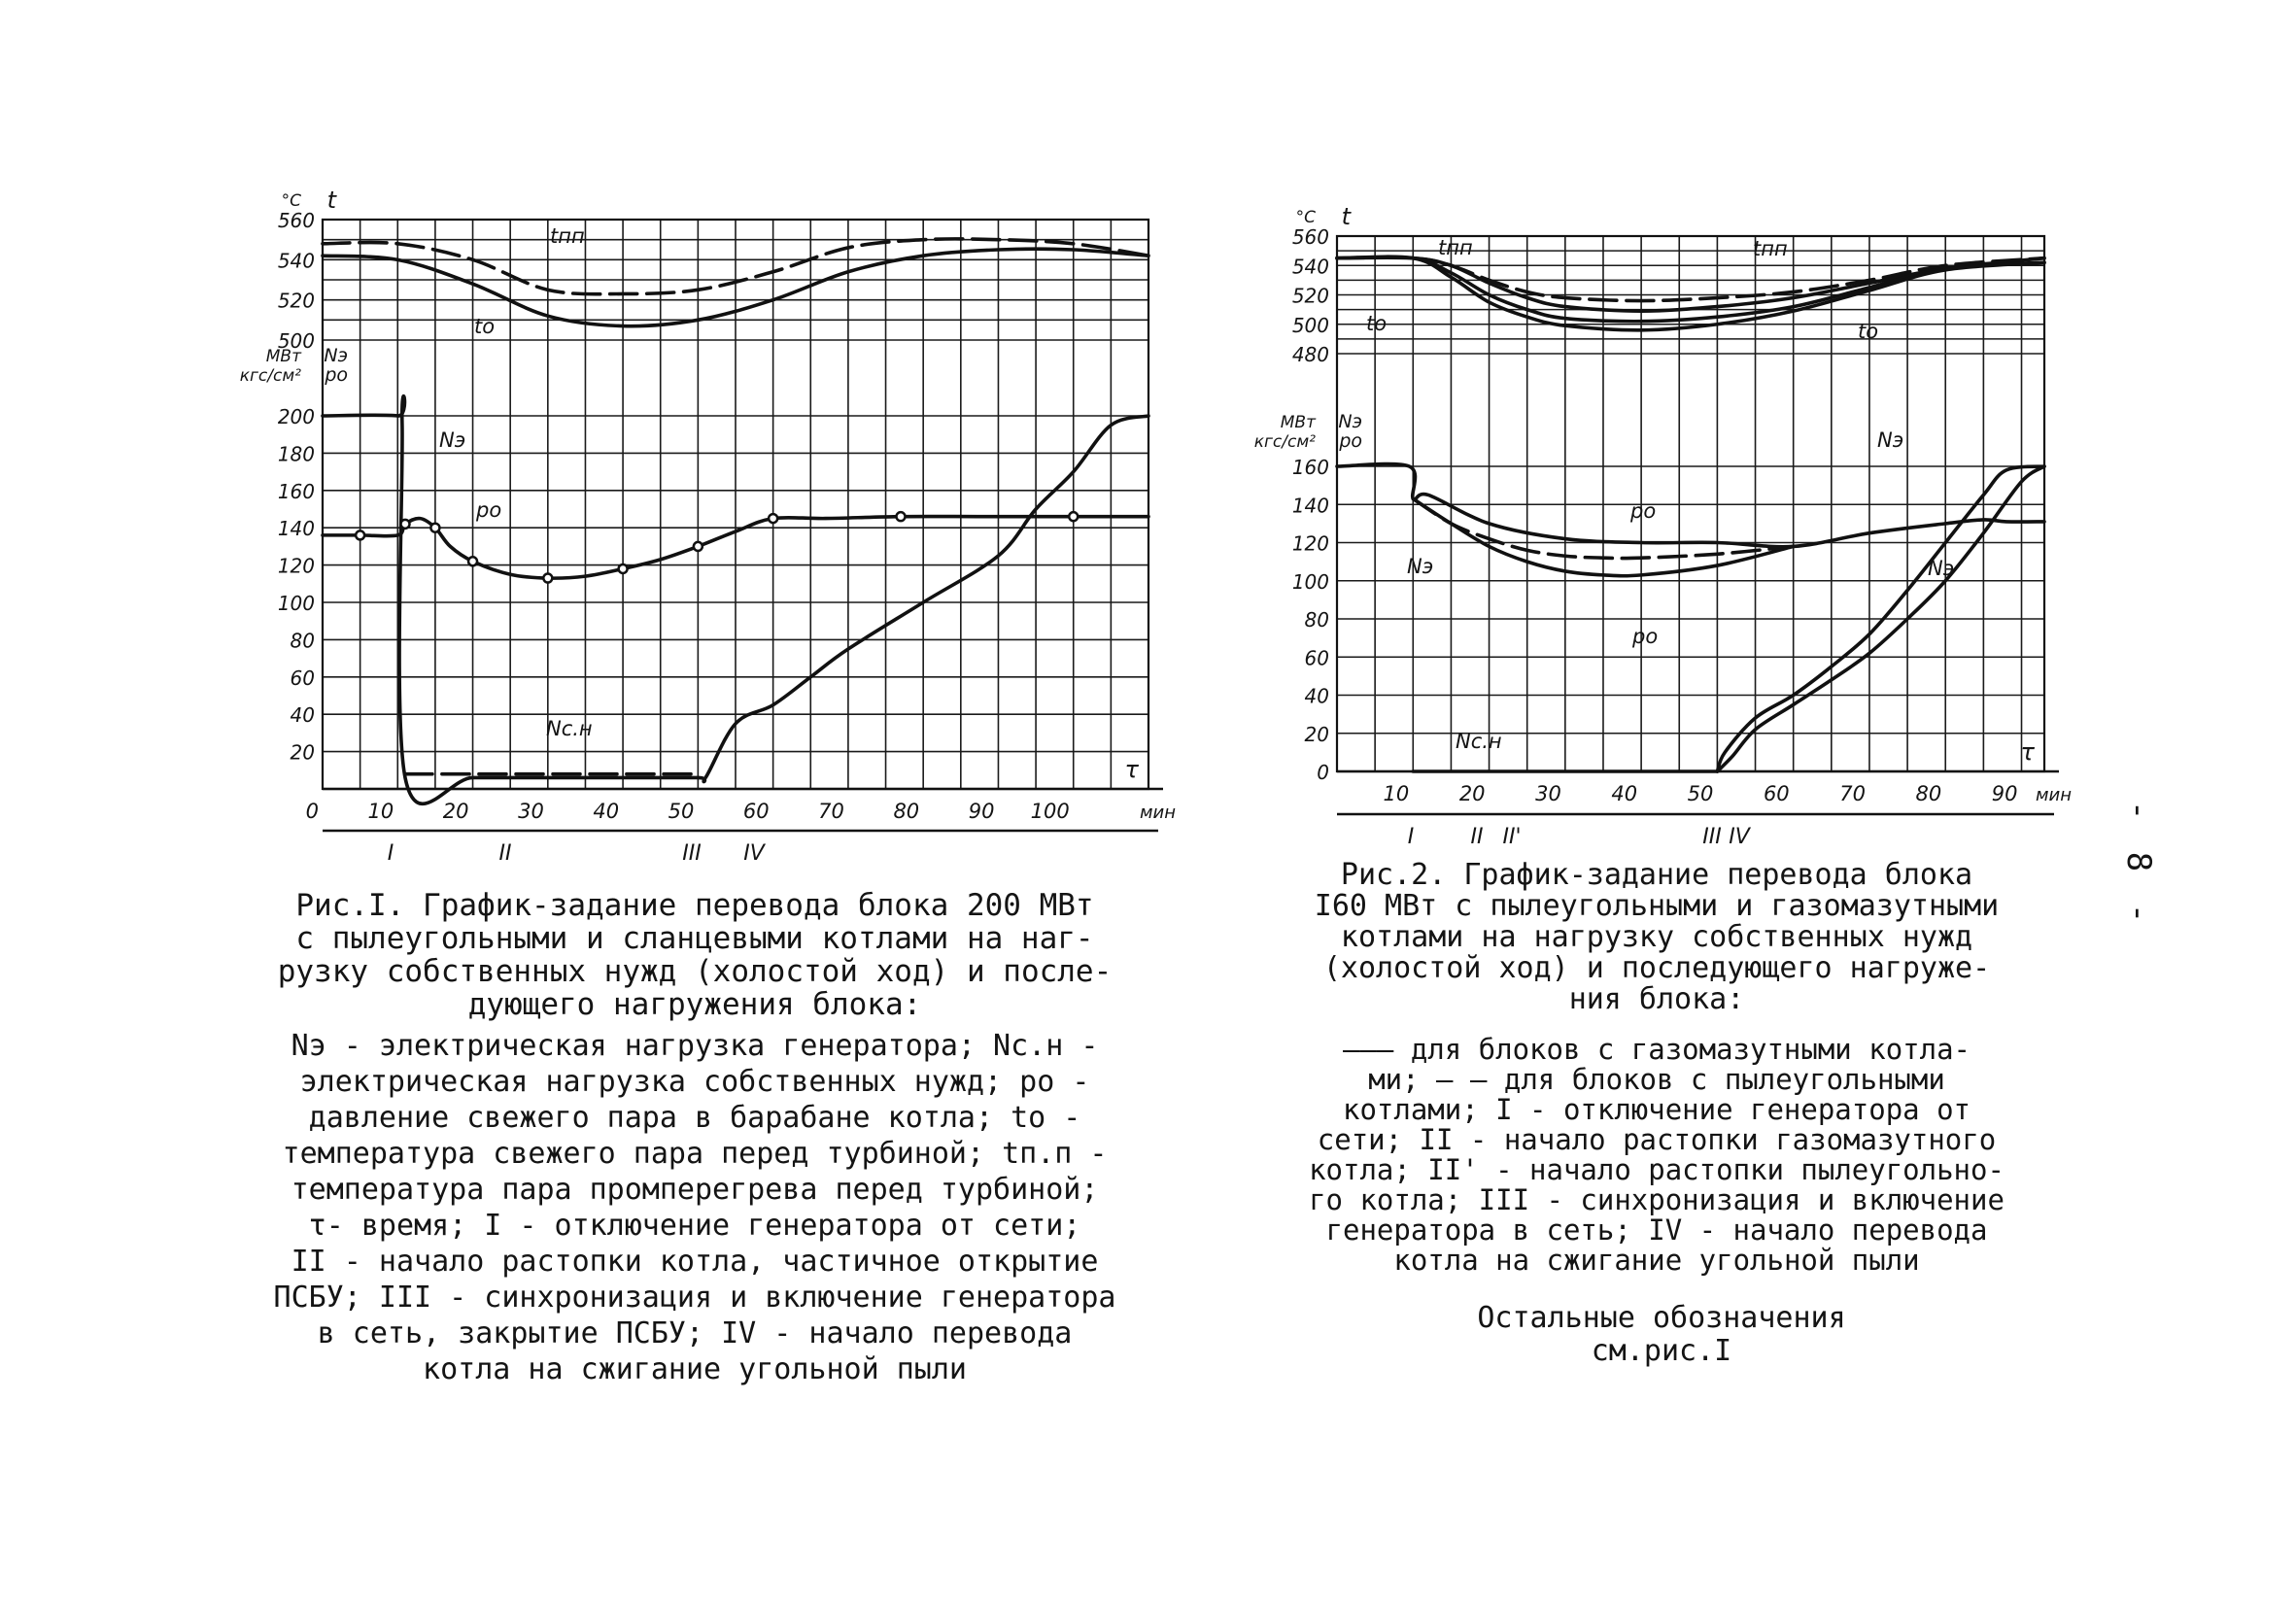 This screenshot has height=1606, width=2296. Describe the element at coordinates (1310, 354) in the screenshot. I see `temp-tick-label: 480` at that location.